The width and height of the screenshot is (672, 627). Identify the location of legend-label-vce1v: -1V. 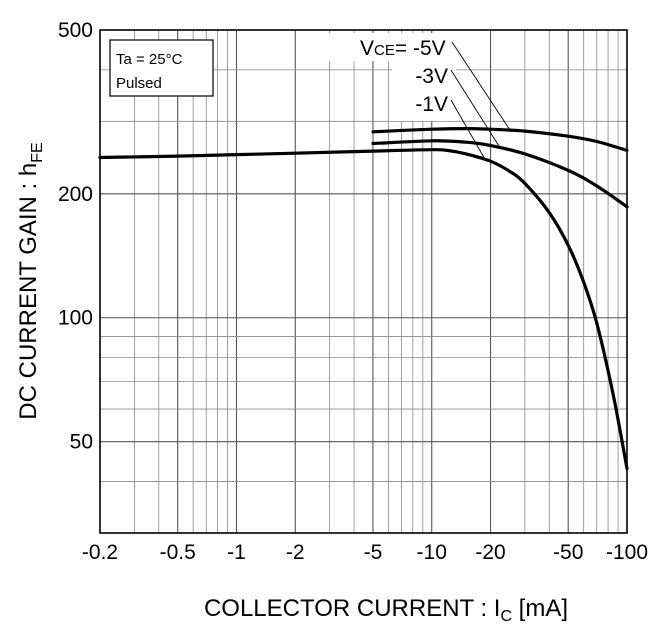
(431, 104).